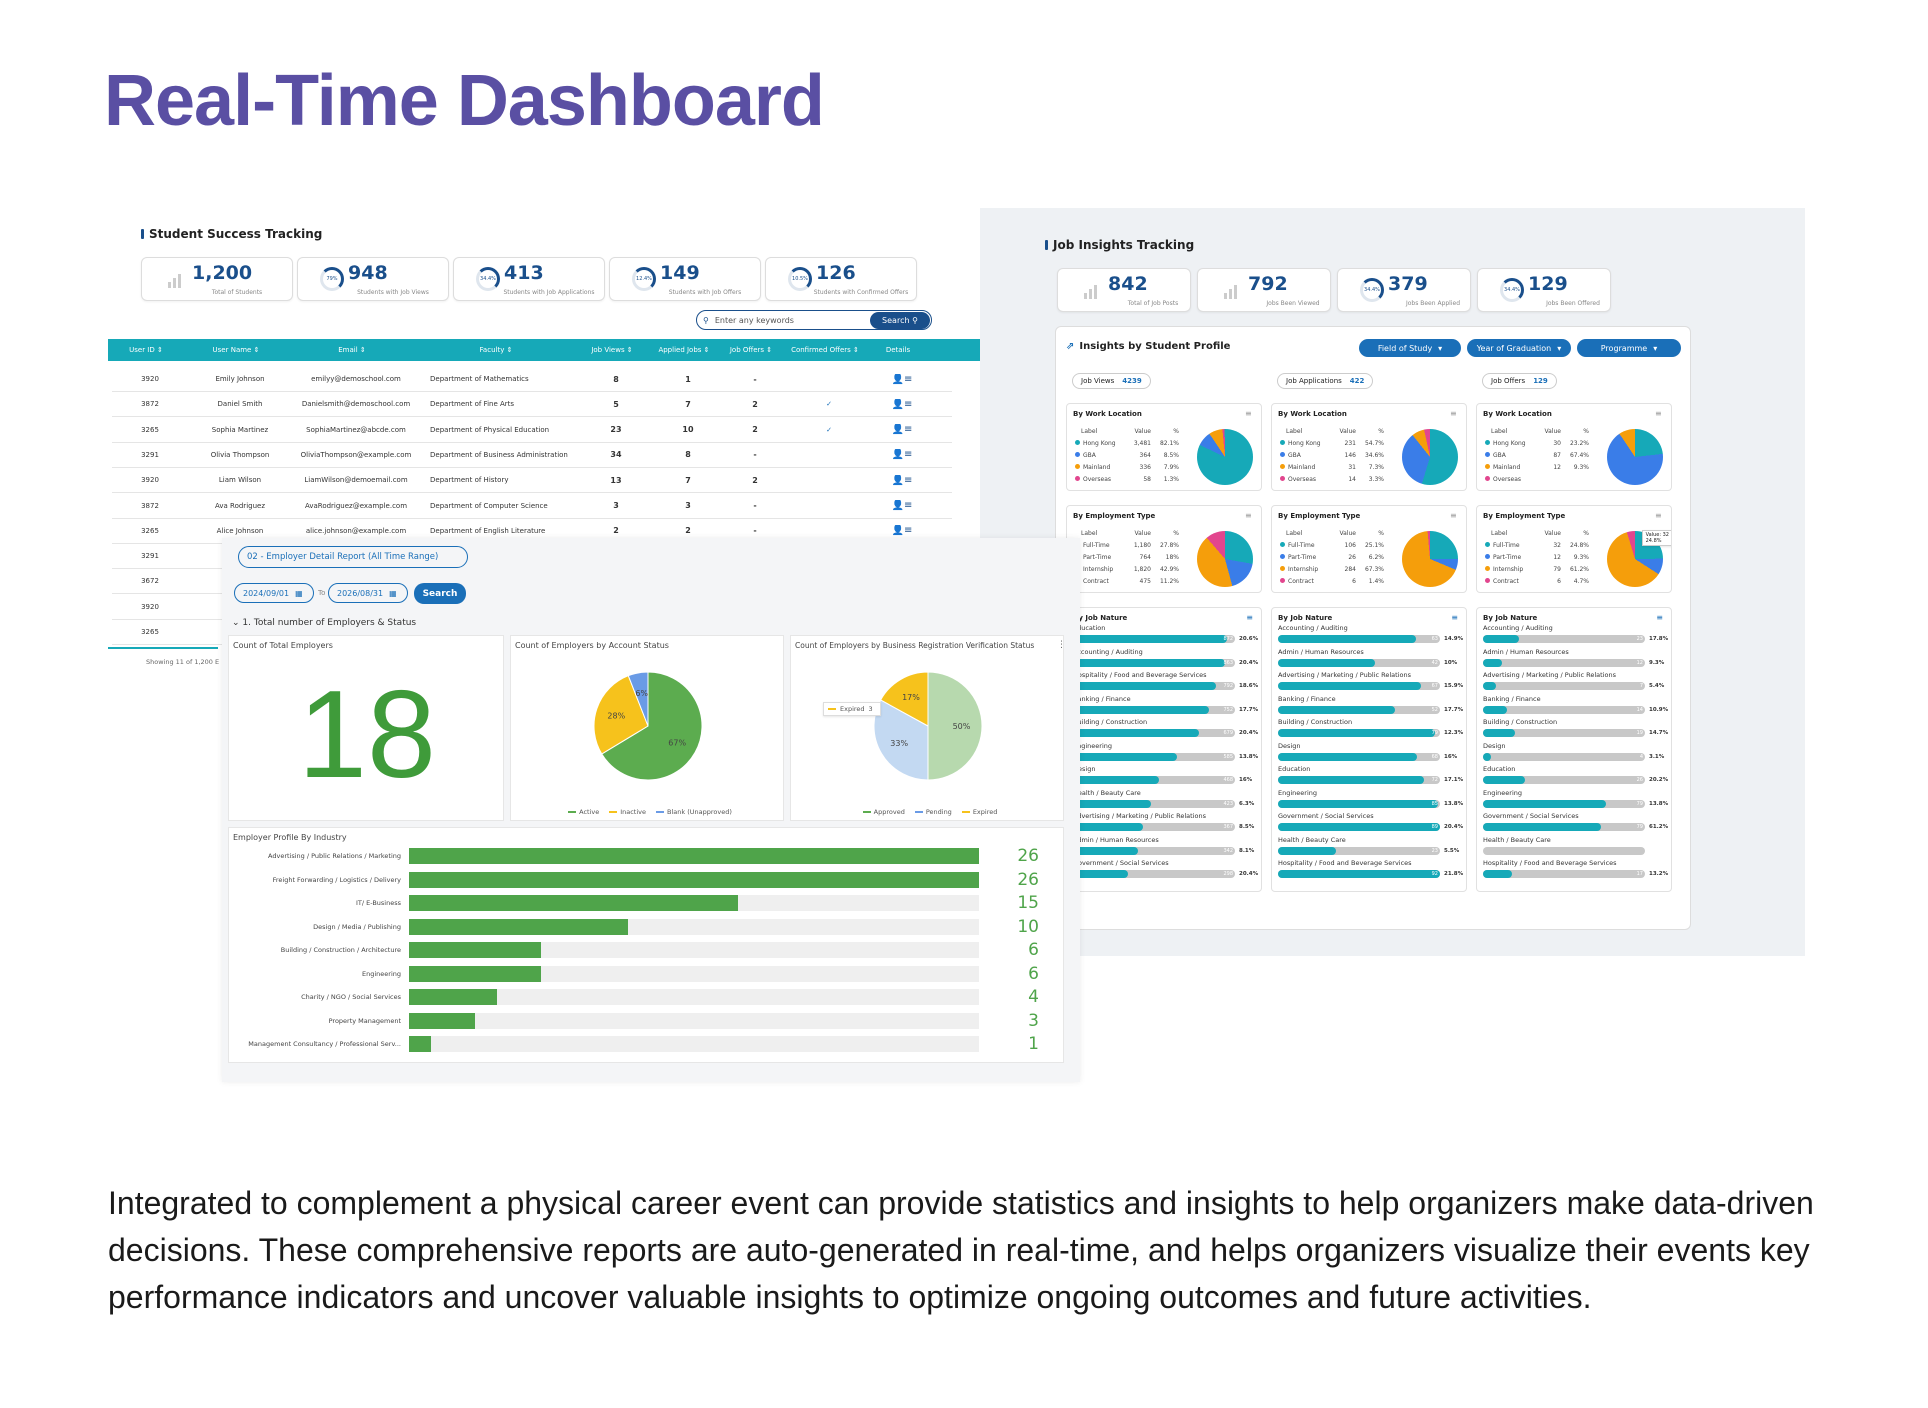 This screenshot has width=1928, height=1408. What do you see at coordinates (352, 350) in the screenshot?
I see `table-column-header: Email ⇕` at bounding box center [352, 350].